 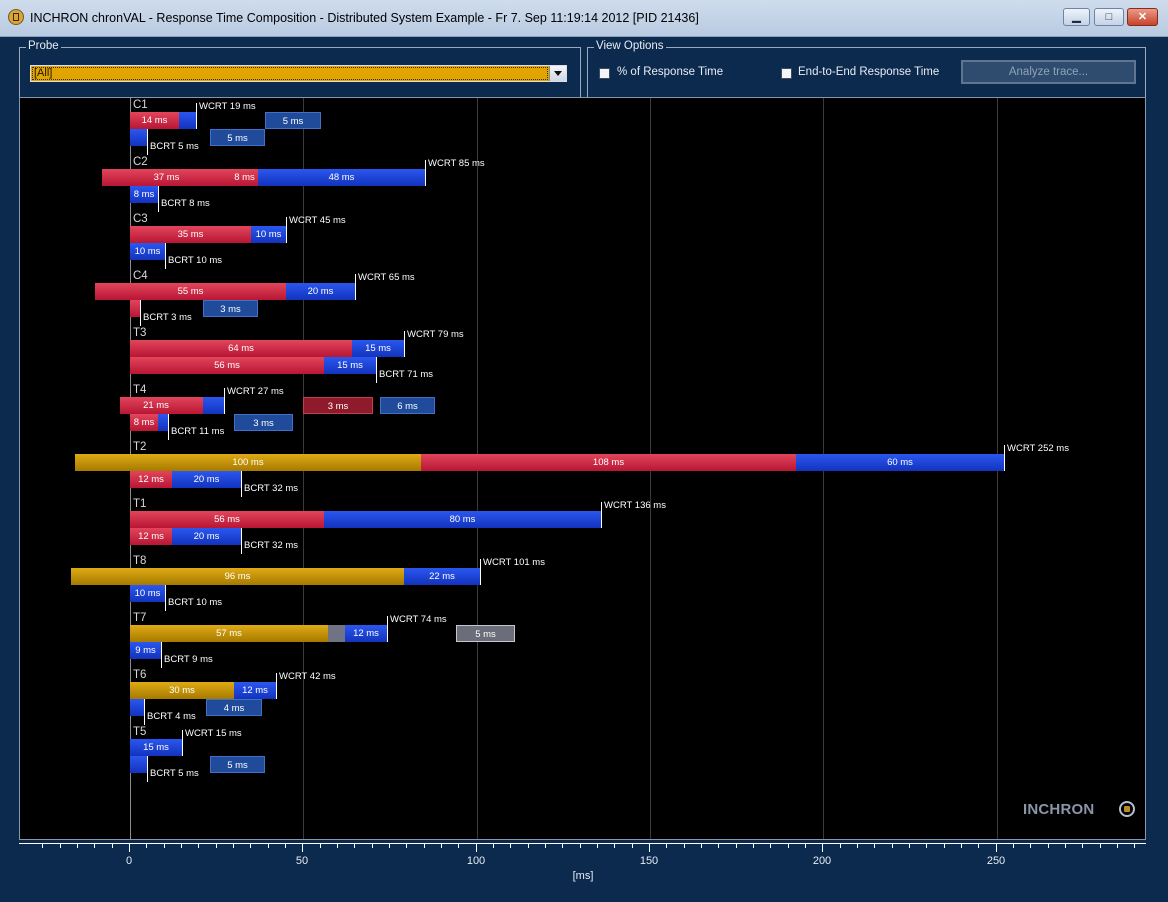 What do you see at coordinates (190, 291) in the screenshot?
I see `bar-segment: 55 ms` at bounding box center [190, 291].